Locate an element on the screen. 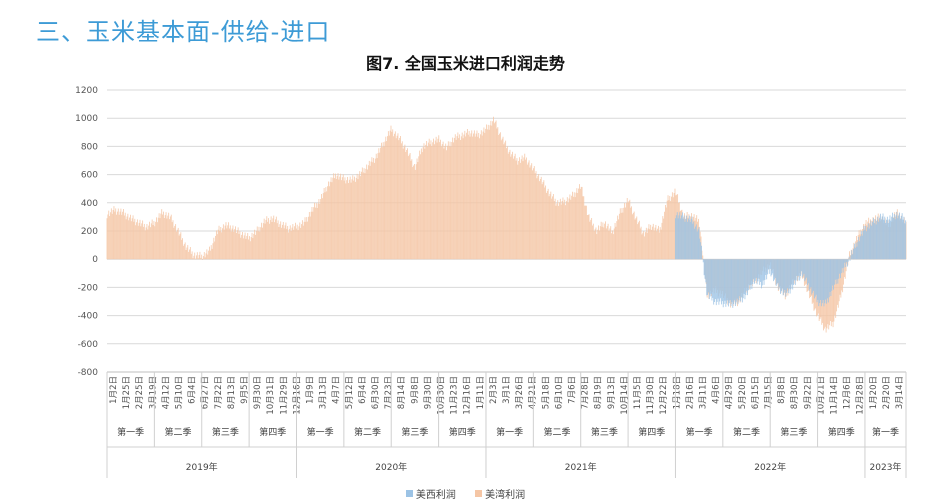 This screenshot has height=503, width=931. x-tick-label: 5月20日 is located at coordinates (743, 392).